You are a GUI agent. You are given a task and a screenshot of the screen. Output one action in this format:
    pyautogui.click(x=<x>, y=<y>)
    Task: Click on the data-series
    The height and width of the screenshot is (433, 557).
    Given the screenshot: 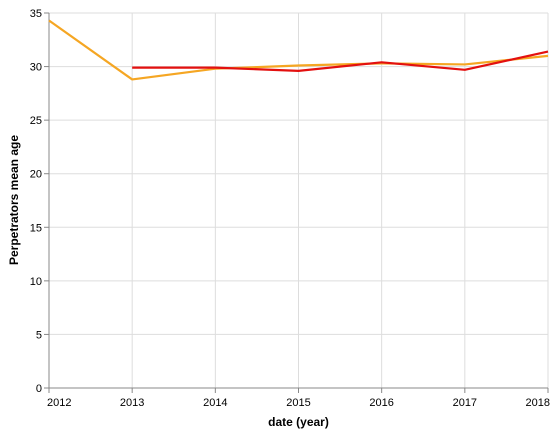 What is the action you would take?
    pyautogui.click(x=298, y=50)
    